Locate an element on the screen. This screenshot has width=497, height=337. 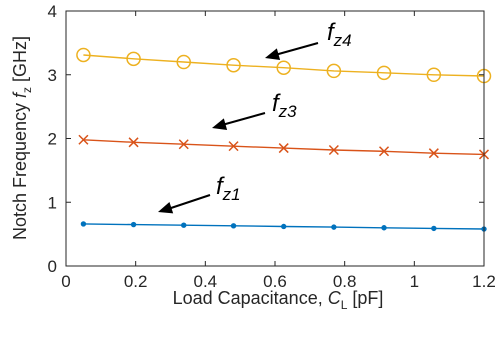
x-tick-label-2: 0.4 is located at coordinates (206, 281).